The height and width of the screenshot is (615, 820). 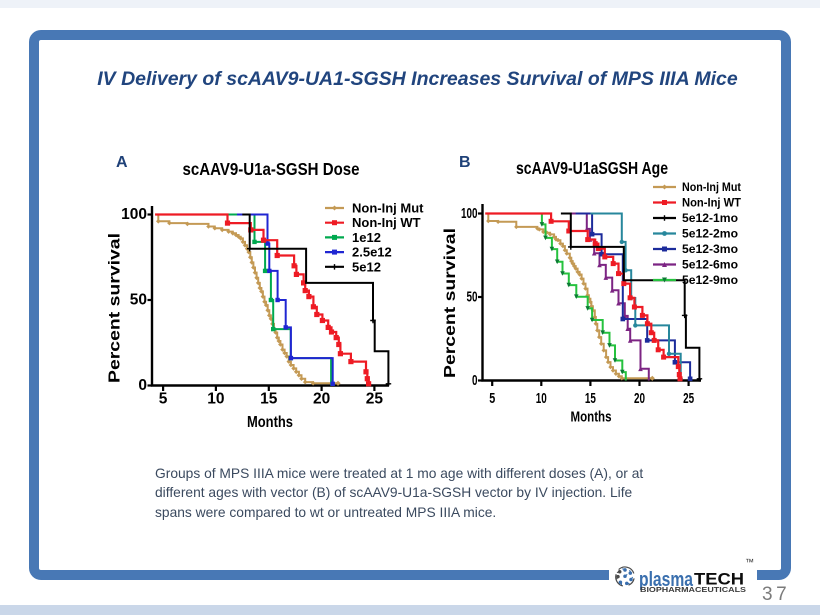 What do you see at coordinates (366, 237) in the screenshot?
I see `svg-text: 1e12` at bounding box center [366, 237].